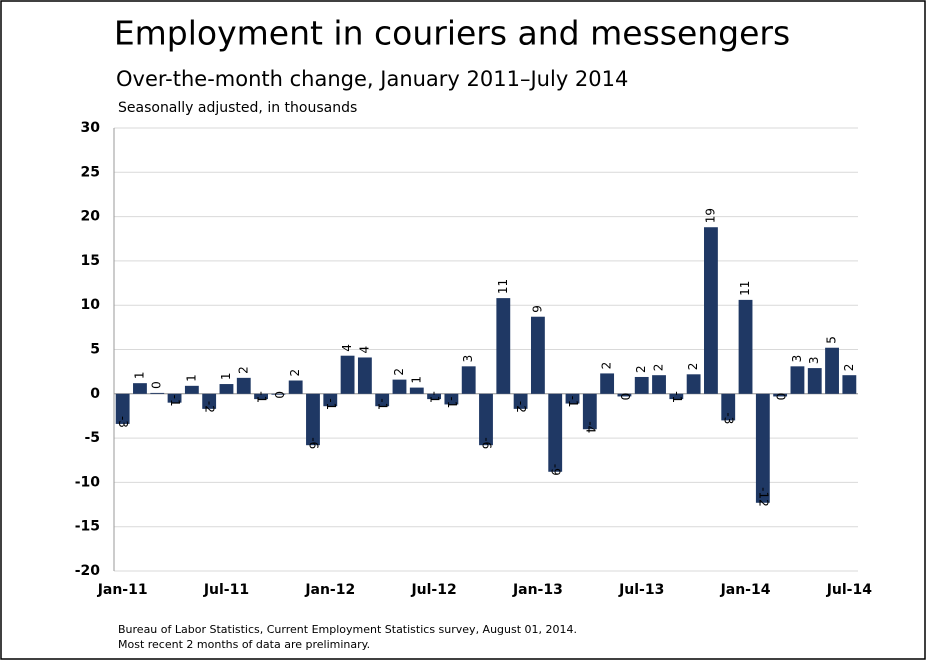 The width and height of the screenshot is (926, 660). What do you see at coordinates (226, 590) in the screenshot?
I see `x-tick-label: Jul-11` at bounding box center [226, 590].